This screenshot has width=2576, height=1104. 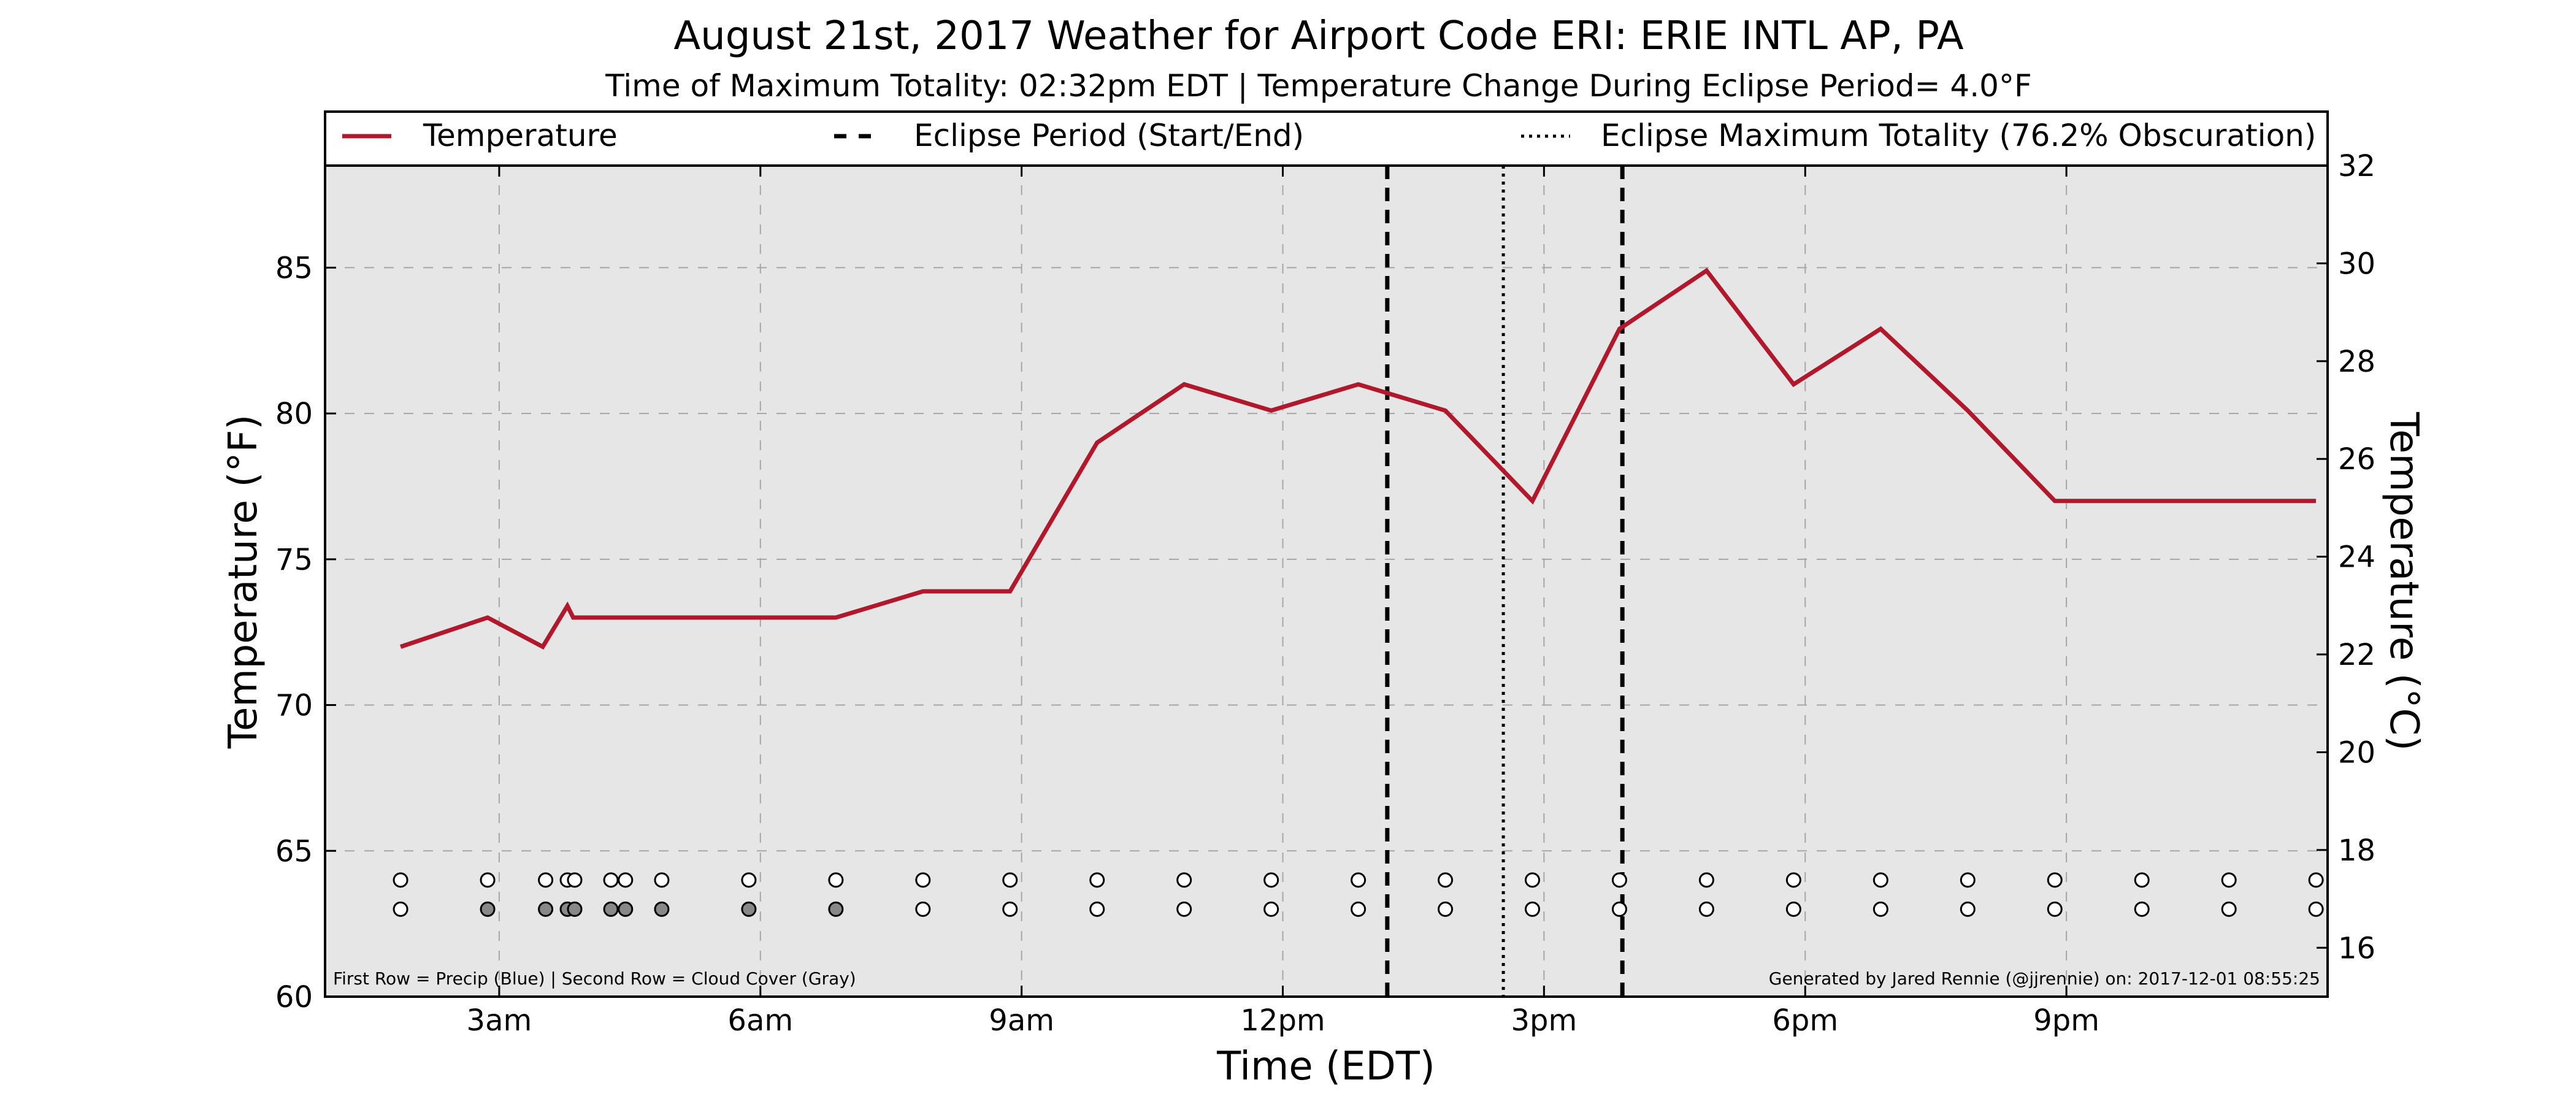 What do you see at coordinates (1544, 1020) in the screenshot?
I see `x-tick-label: 3pm` at bounding box center [1544, 1020].